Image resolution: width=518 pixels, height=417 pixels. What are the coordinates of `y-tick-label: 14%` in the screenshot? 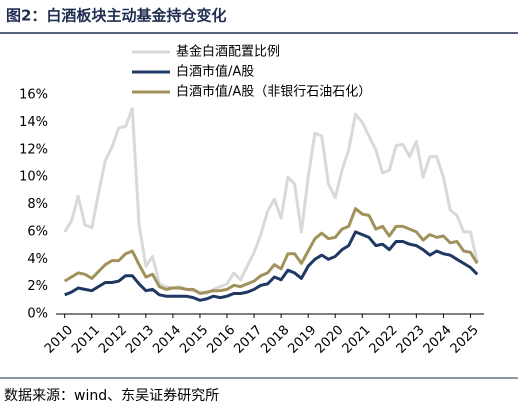 It's located at (33, 122).